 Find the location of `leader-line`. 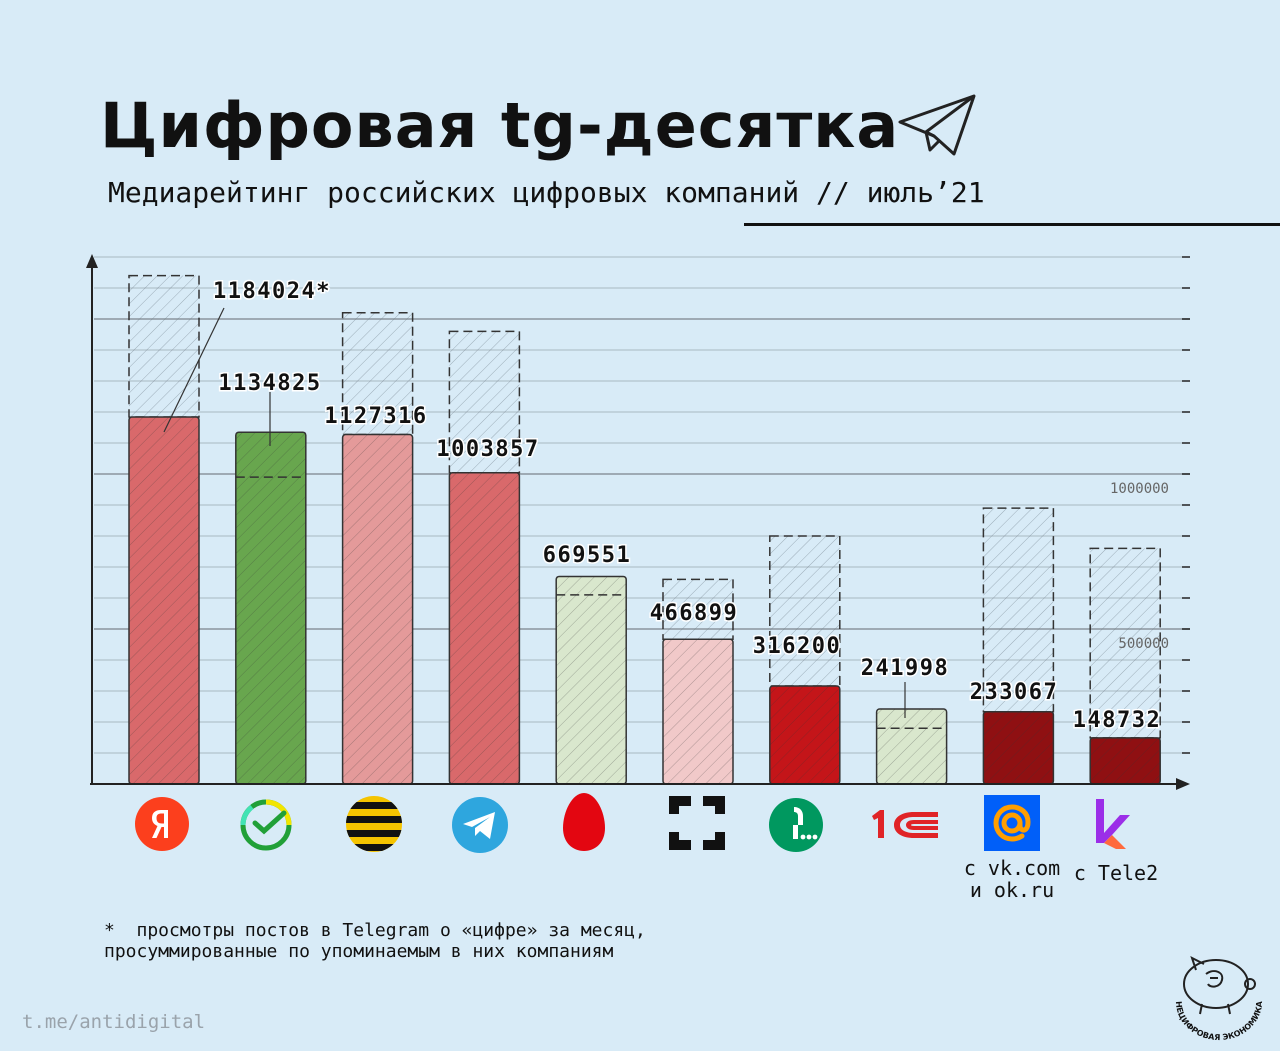

leader-line is located at coordinates (194, 370).